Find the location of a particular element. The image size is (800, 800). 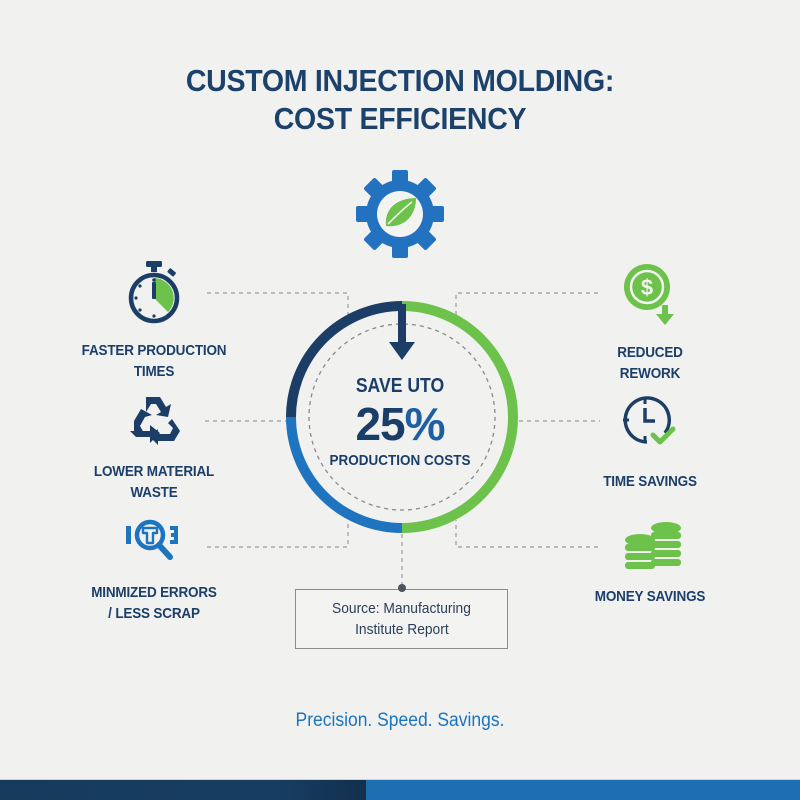

savings-value: 25 is located at coordinates (380, 424).